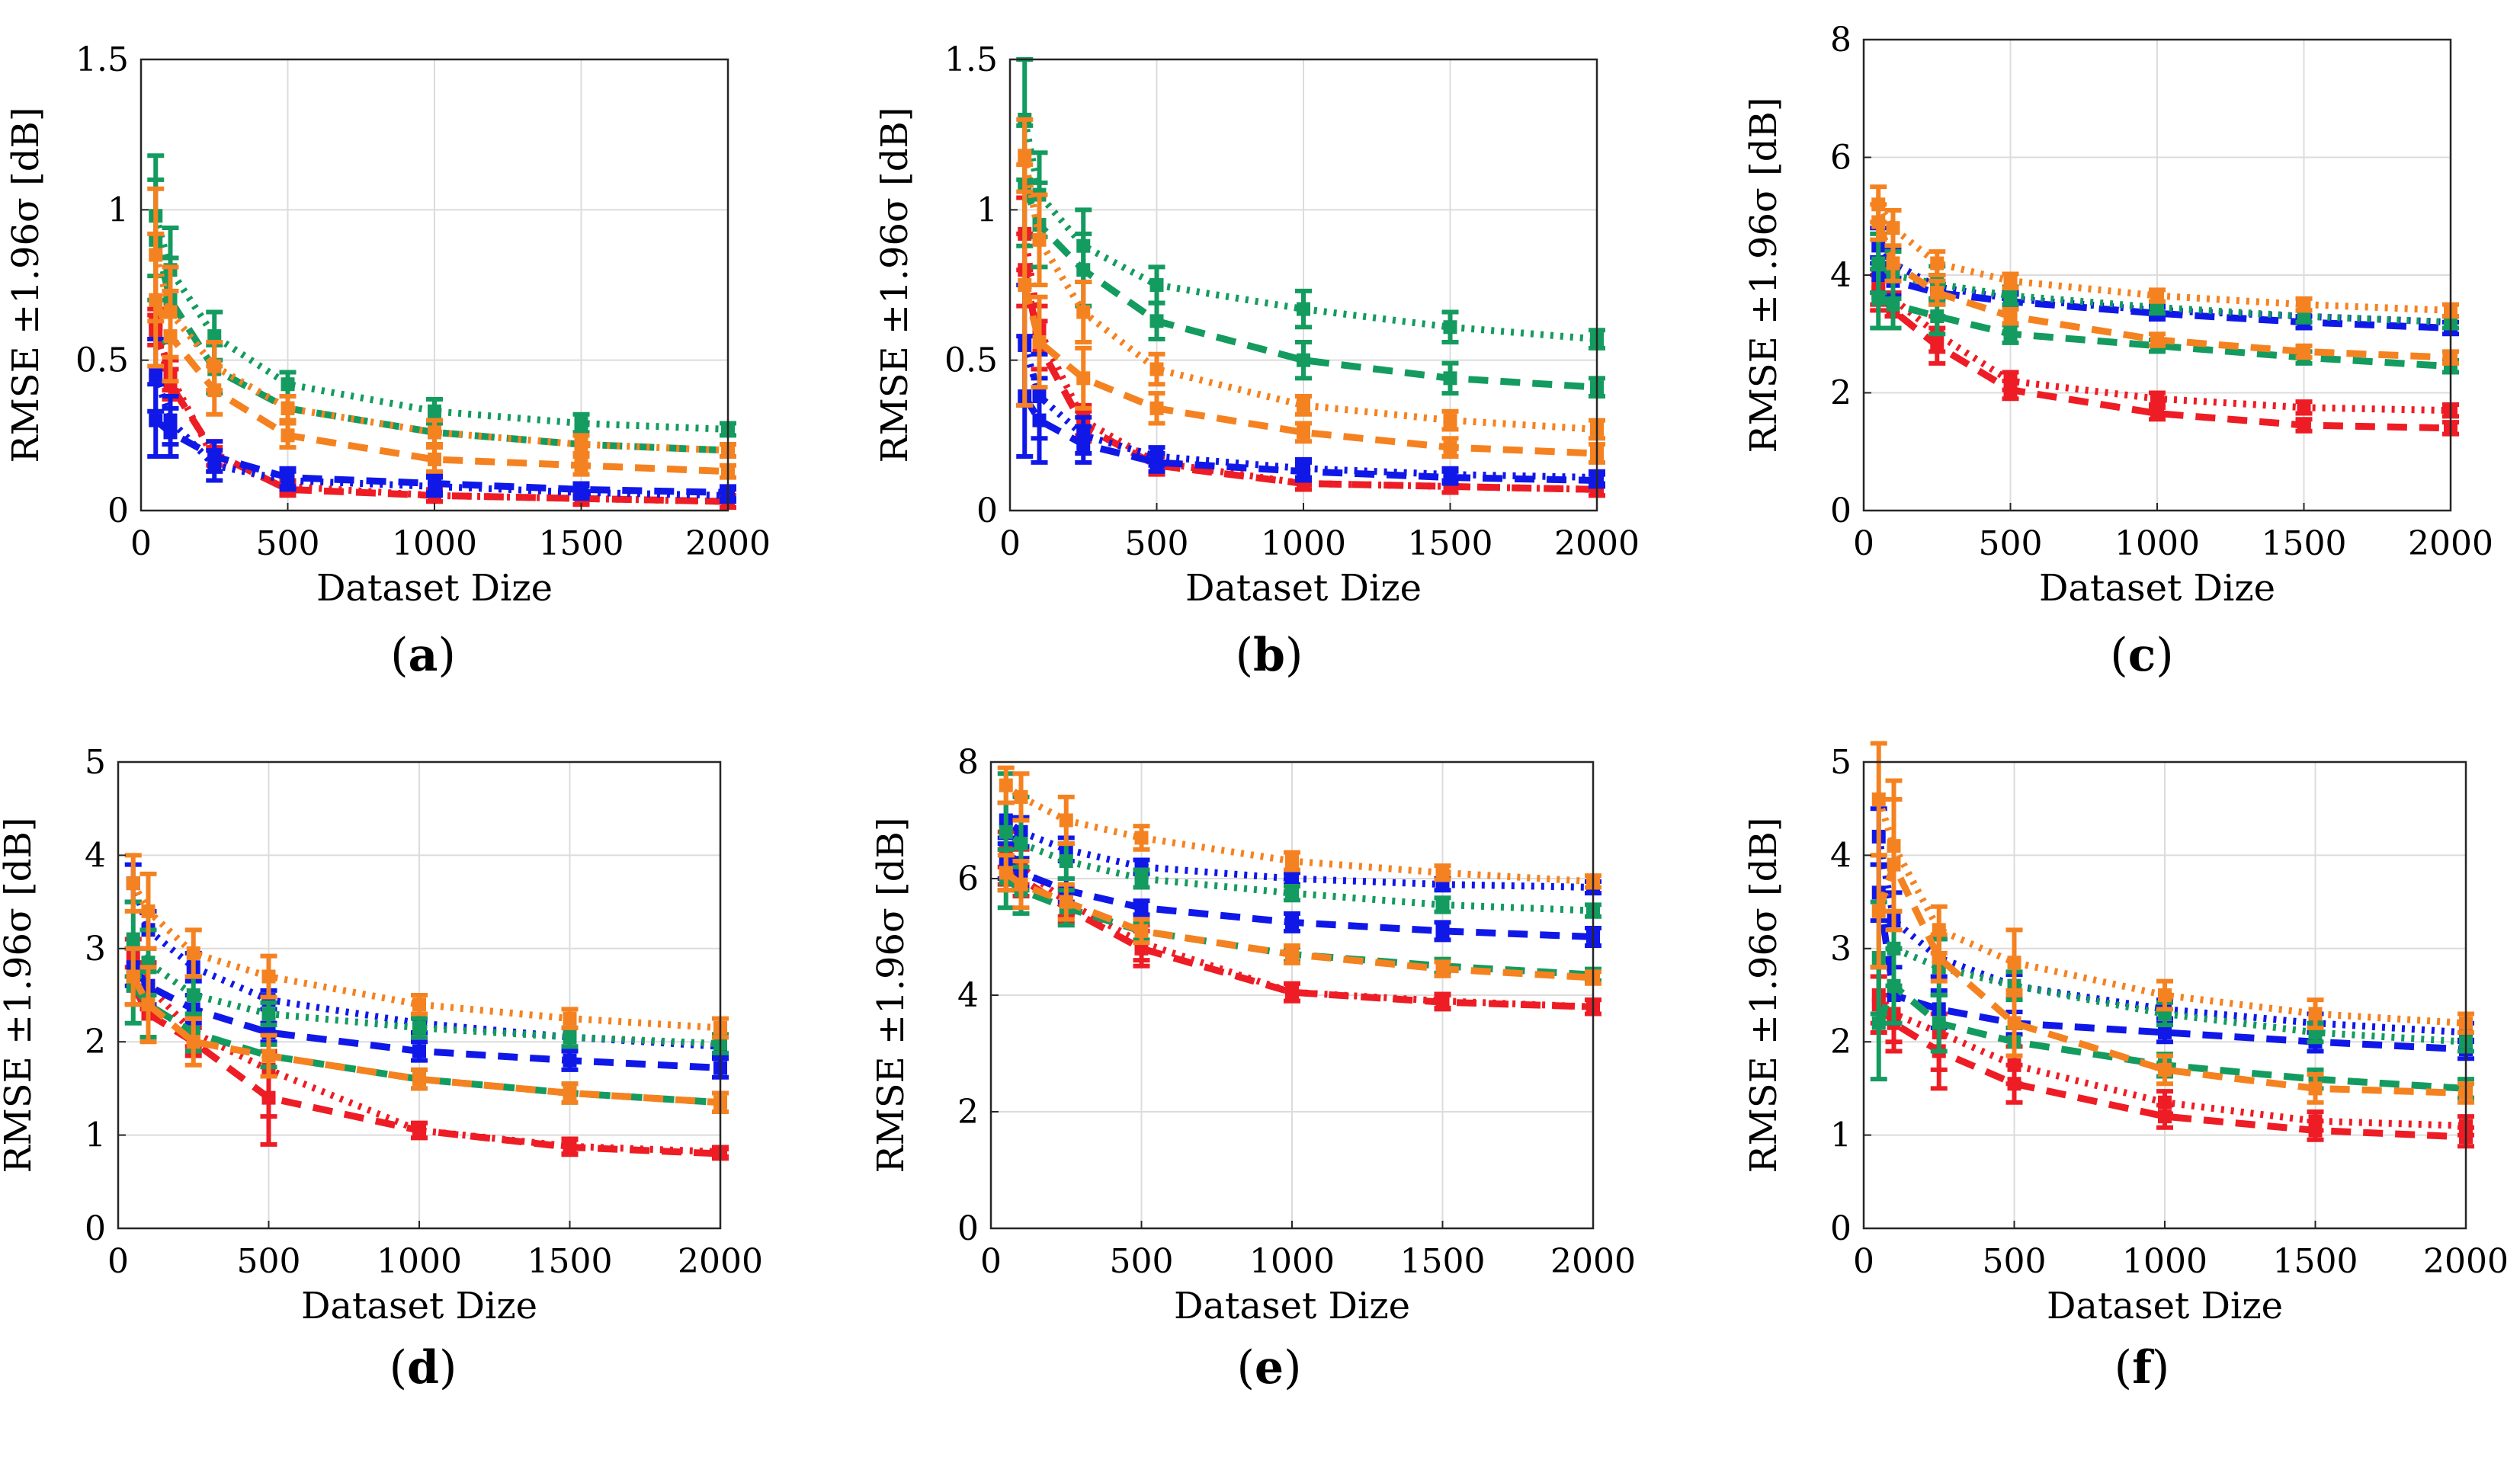 Image resolution: width=2520 pixels, height=1460 pixels. I want to click on panel-caption: (a), so click(423, 655).